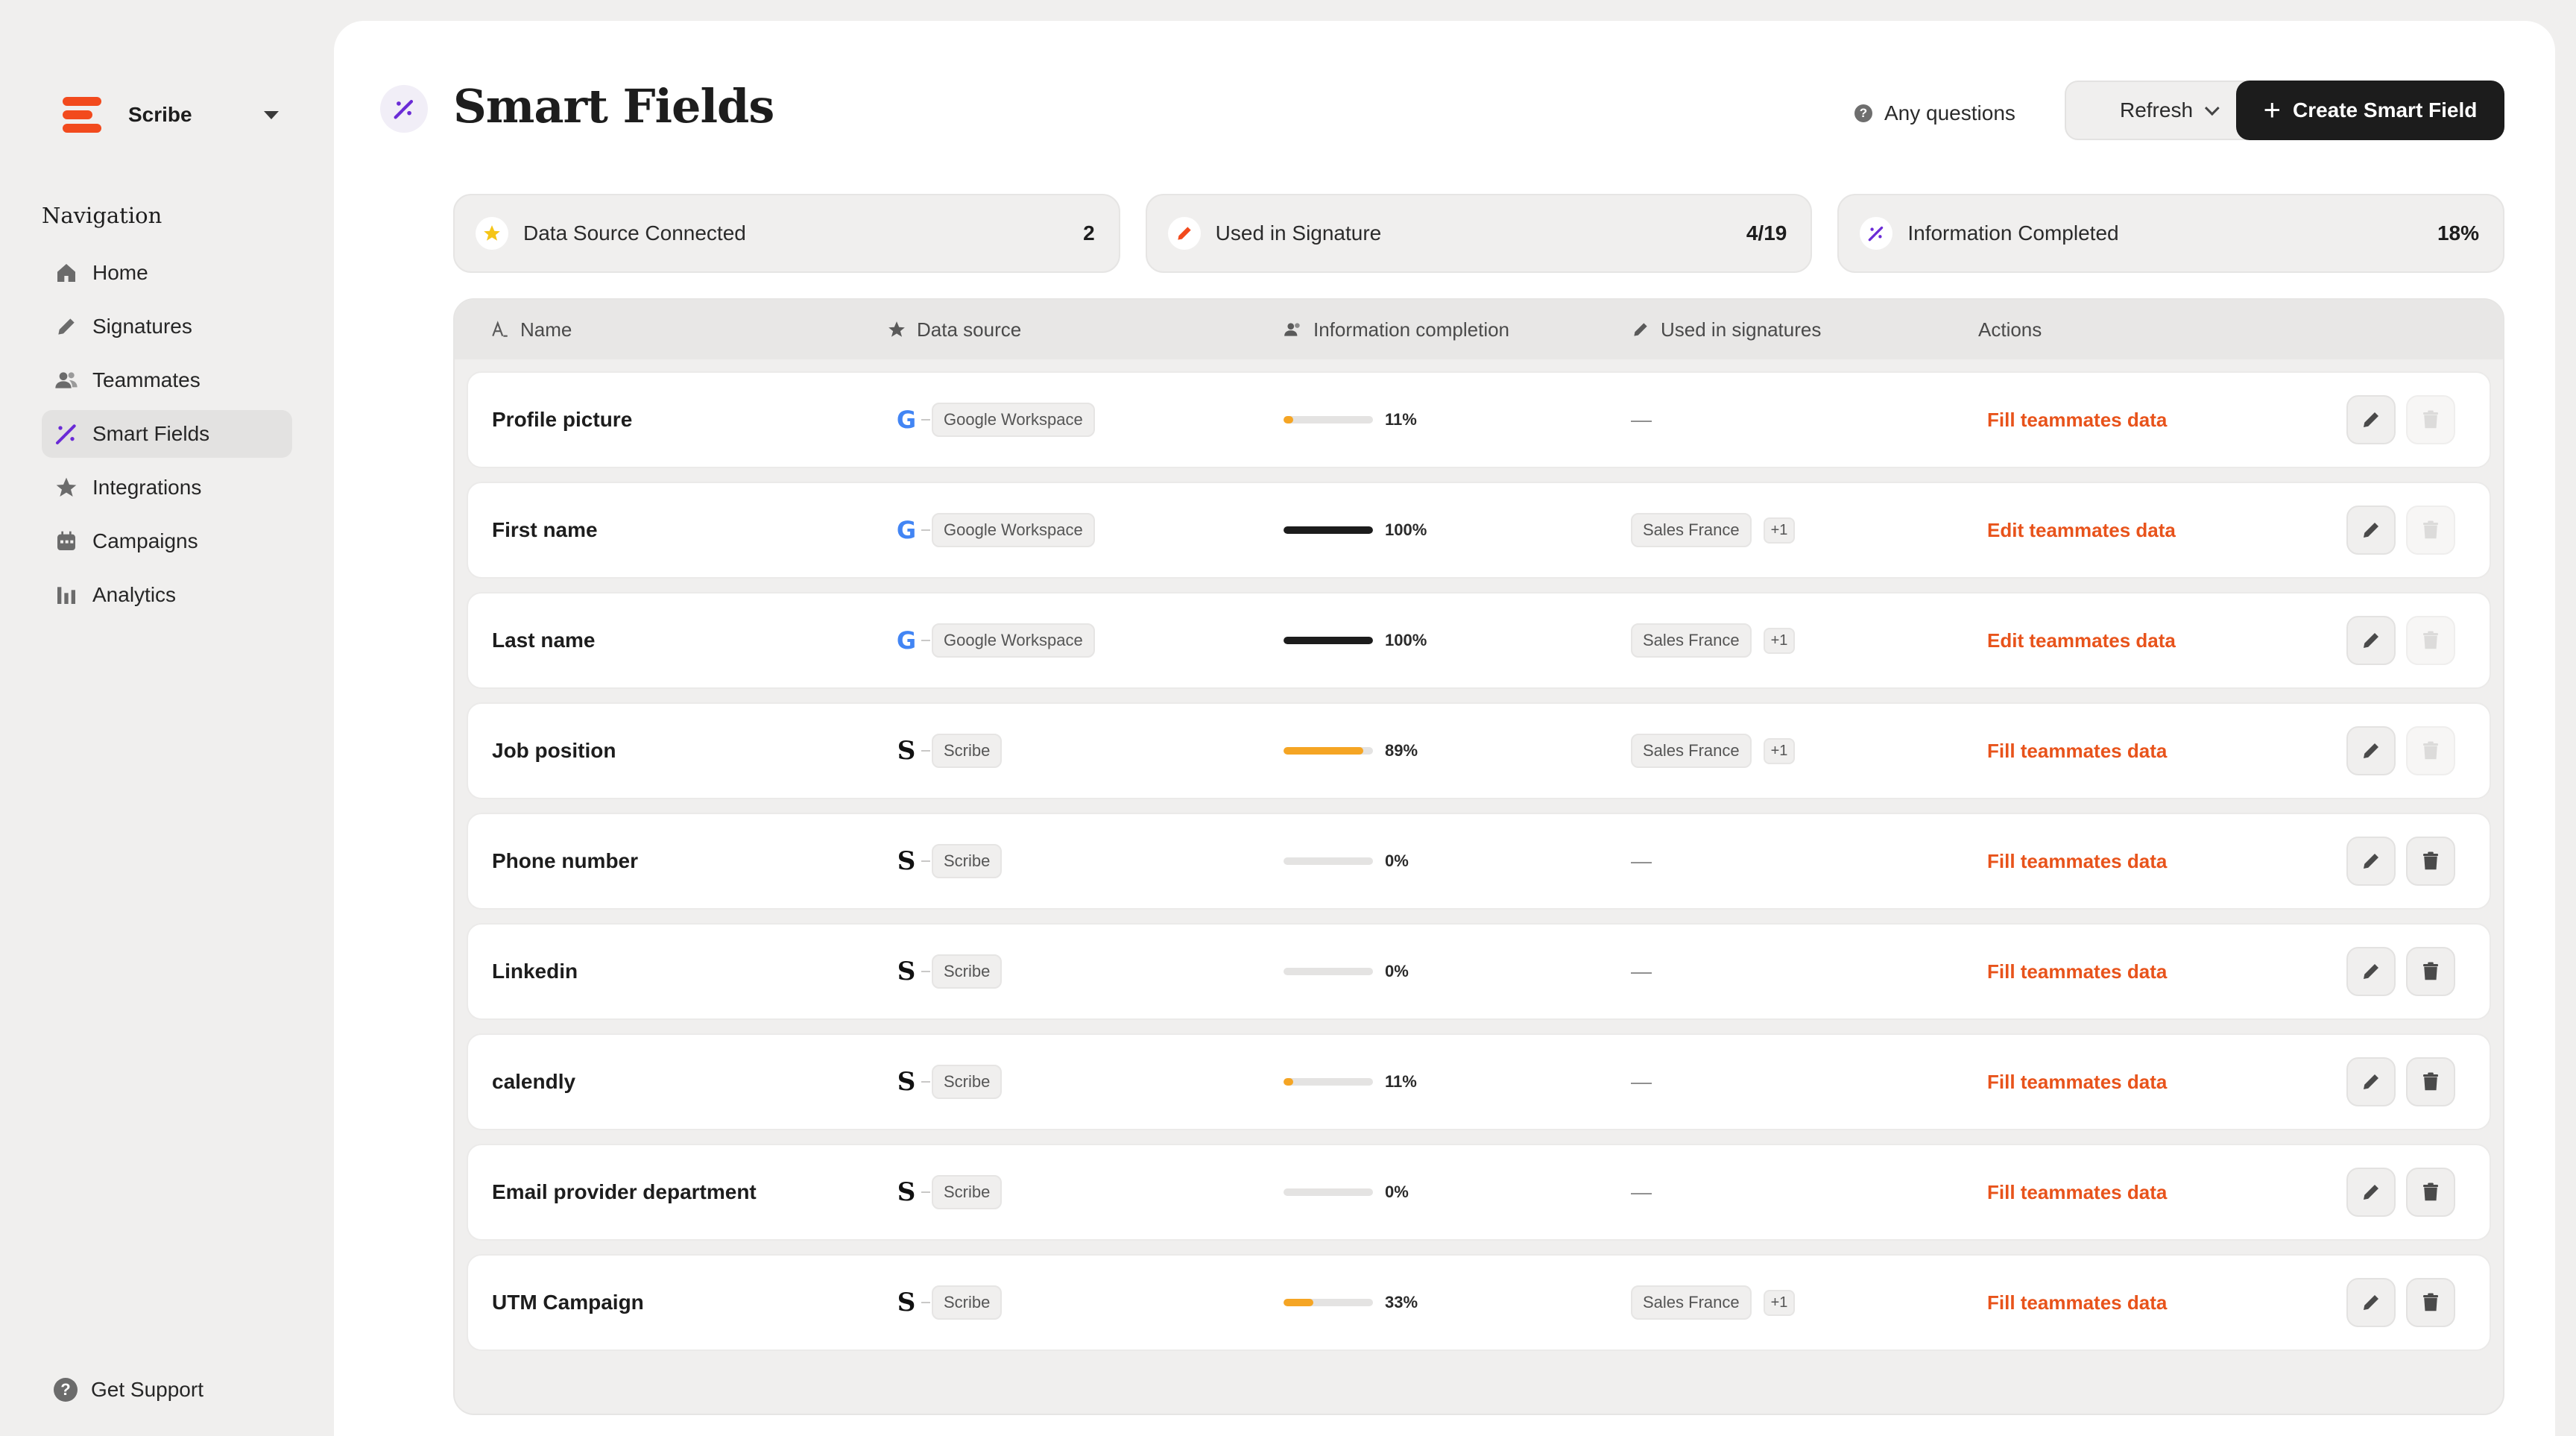 Image resolution: width=2576 pixels, height=1436 pixels. I want to click on create-smart-field-button: + Create Smart Field, so click(2370, 110).